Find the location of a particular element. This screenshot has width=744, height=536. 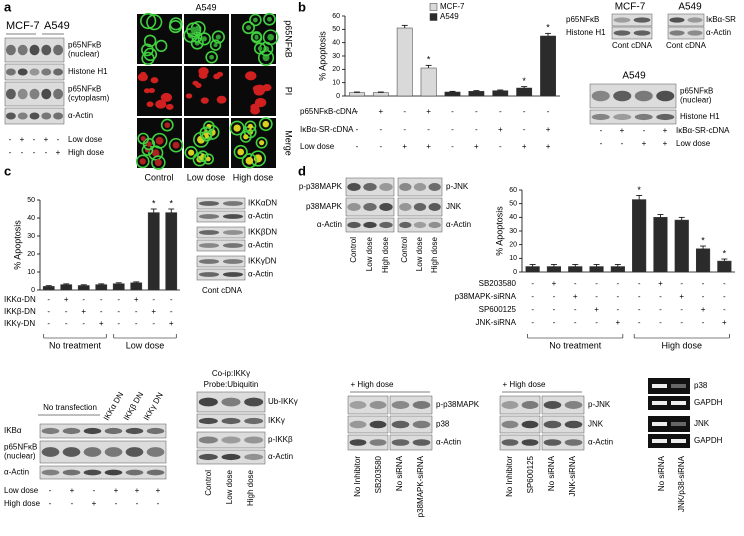

image-column: Control is located at coordinates (158, 177).